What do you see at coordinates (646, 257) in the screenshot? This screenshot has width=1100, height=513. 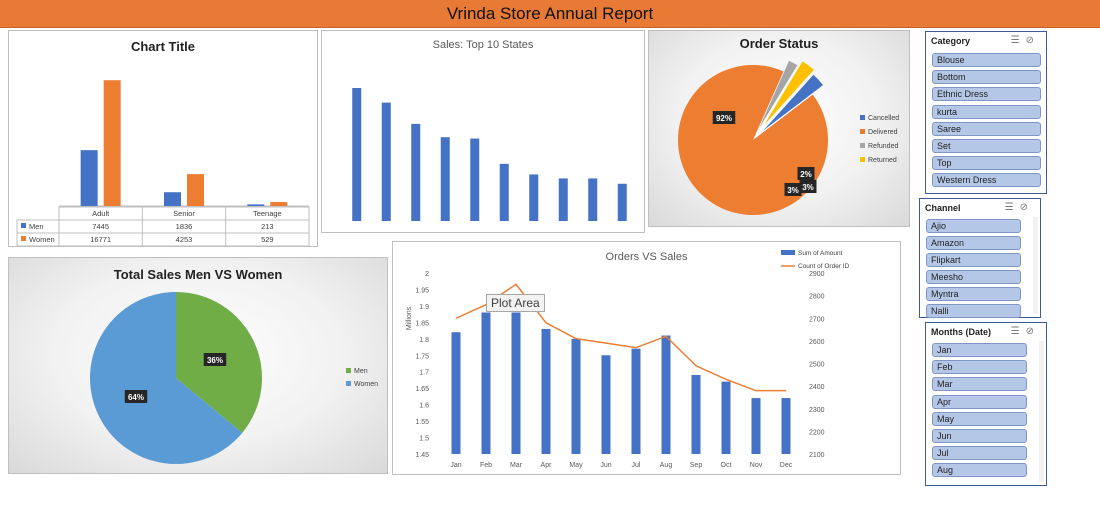 I see `chart-title: Orders VS Sales` at bounding box center [646, 257].